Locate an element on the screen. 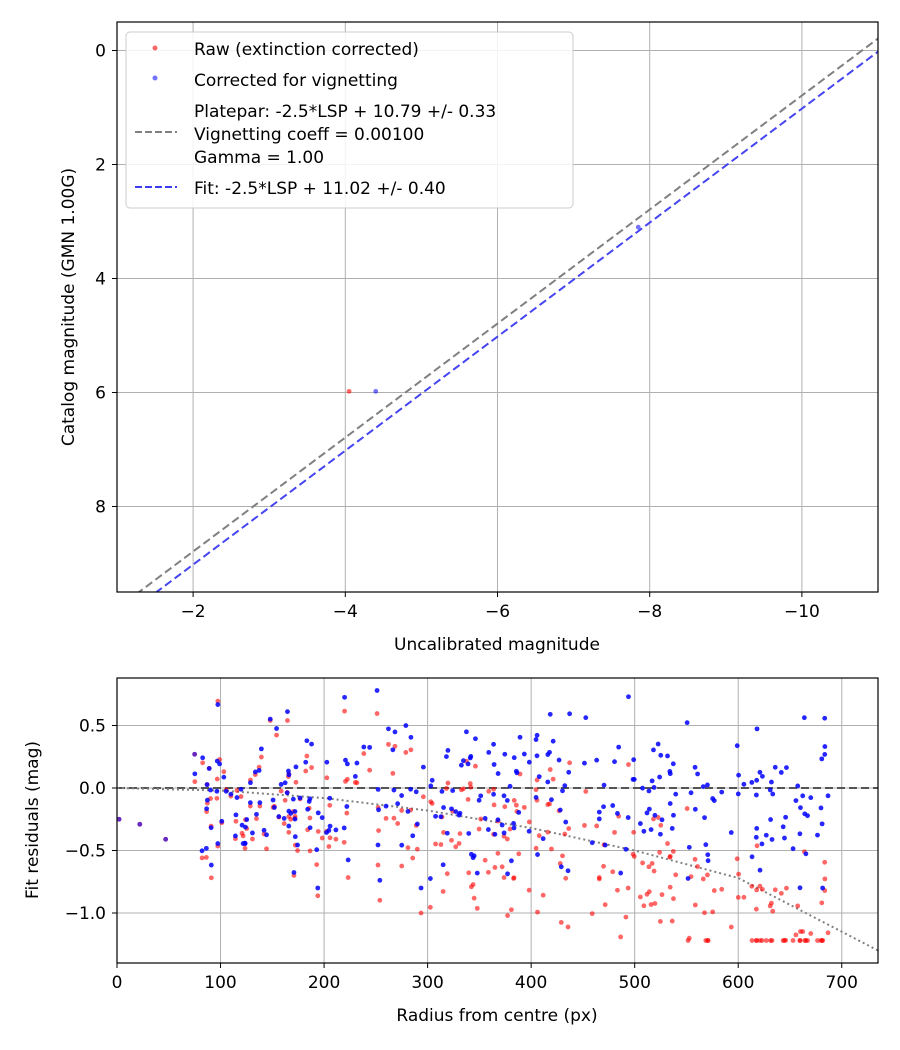  bottom-ylabel: Fit residuals (mag) is located at coordinates (33, 820).